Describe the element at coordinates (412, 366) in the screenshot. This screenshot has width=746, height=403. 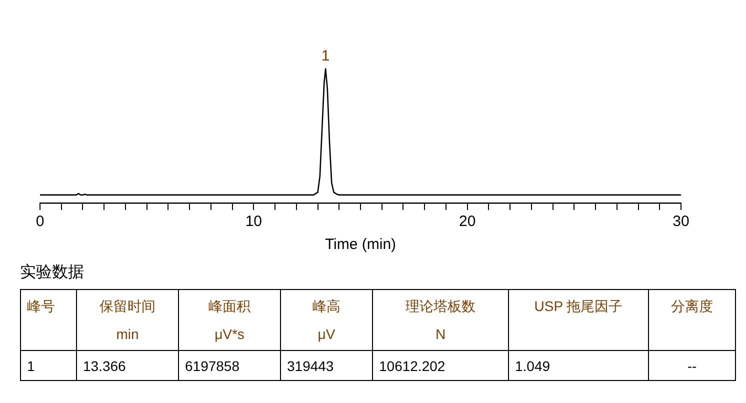
I see `text: 10612.202` at that location.